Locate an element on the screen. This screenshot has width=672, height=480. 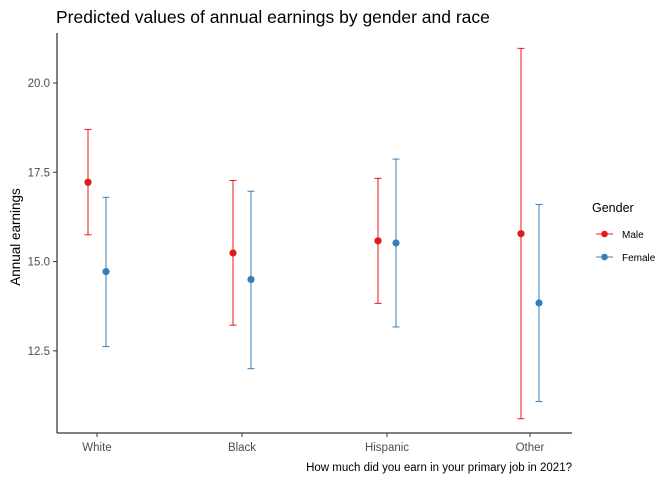
y-tick-label: 12.5 is located at coordinates (39, 352).